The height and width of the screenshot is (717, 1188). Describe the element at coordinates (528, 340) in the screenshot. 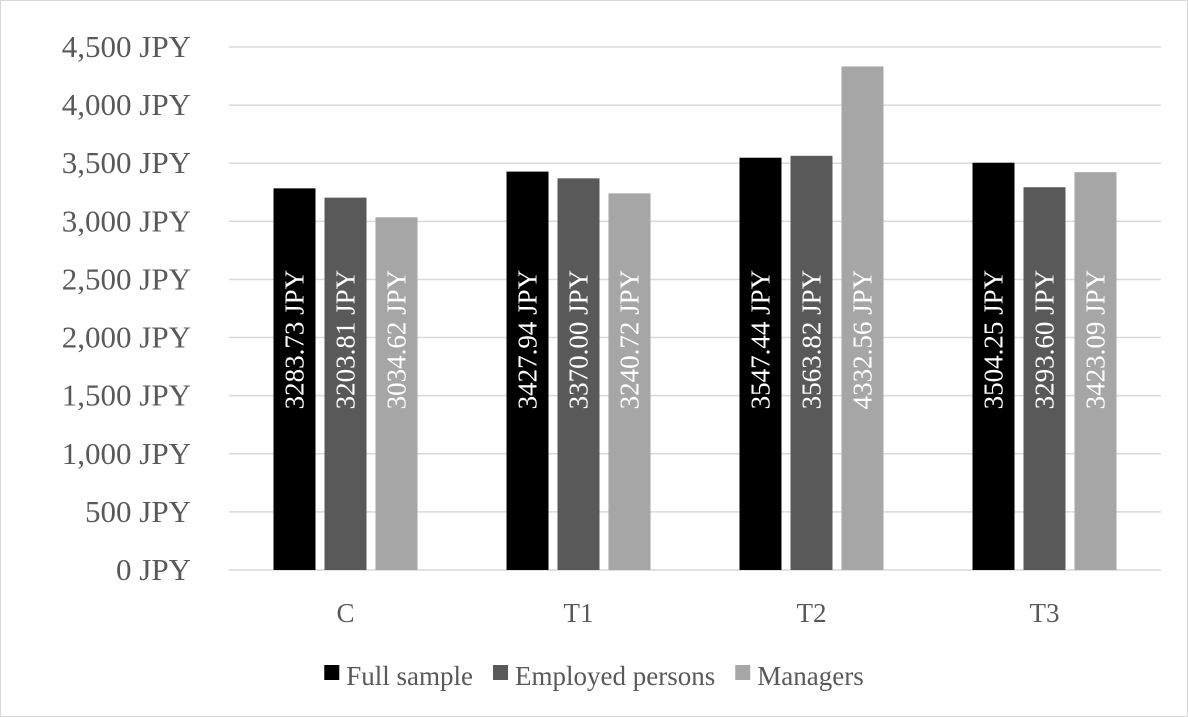

I see `bar-data-label: 3427.94 JPY` at that location.